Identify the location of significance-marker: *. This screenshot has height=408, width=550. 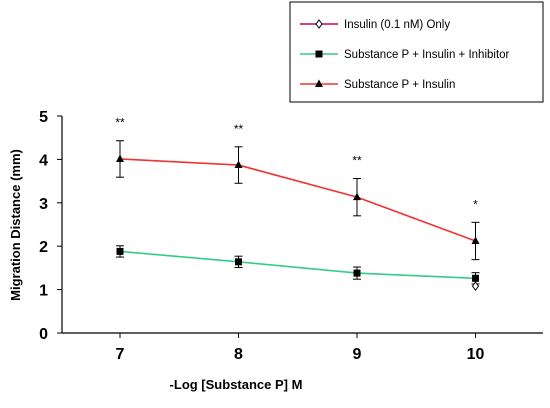
(475, 204).